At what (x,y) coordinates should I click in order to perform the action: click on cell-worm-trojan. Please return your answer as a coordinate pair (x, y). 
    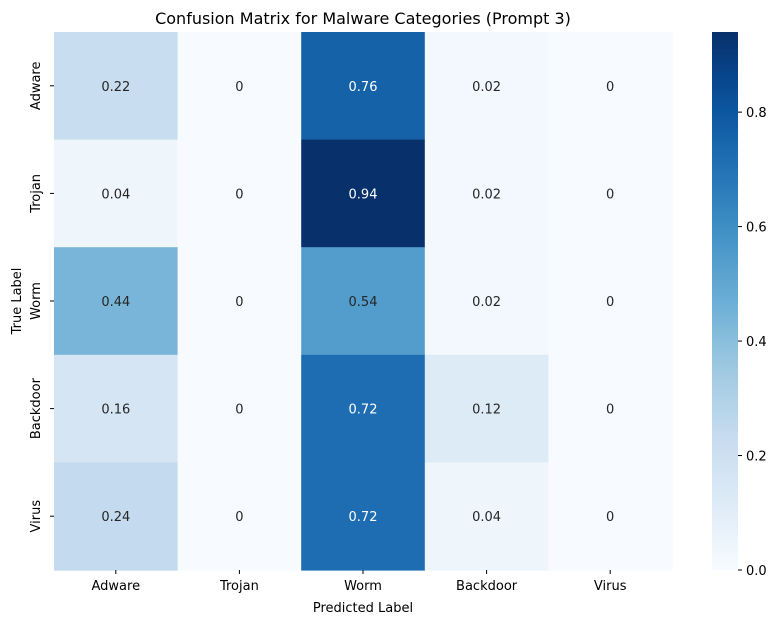
    Looking at the image, I should click on (239, 301).